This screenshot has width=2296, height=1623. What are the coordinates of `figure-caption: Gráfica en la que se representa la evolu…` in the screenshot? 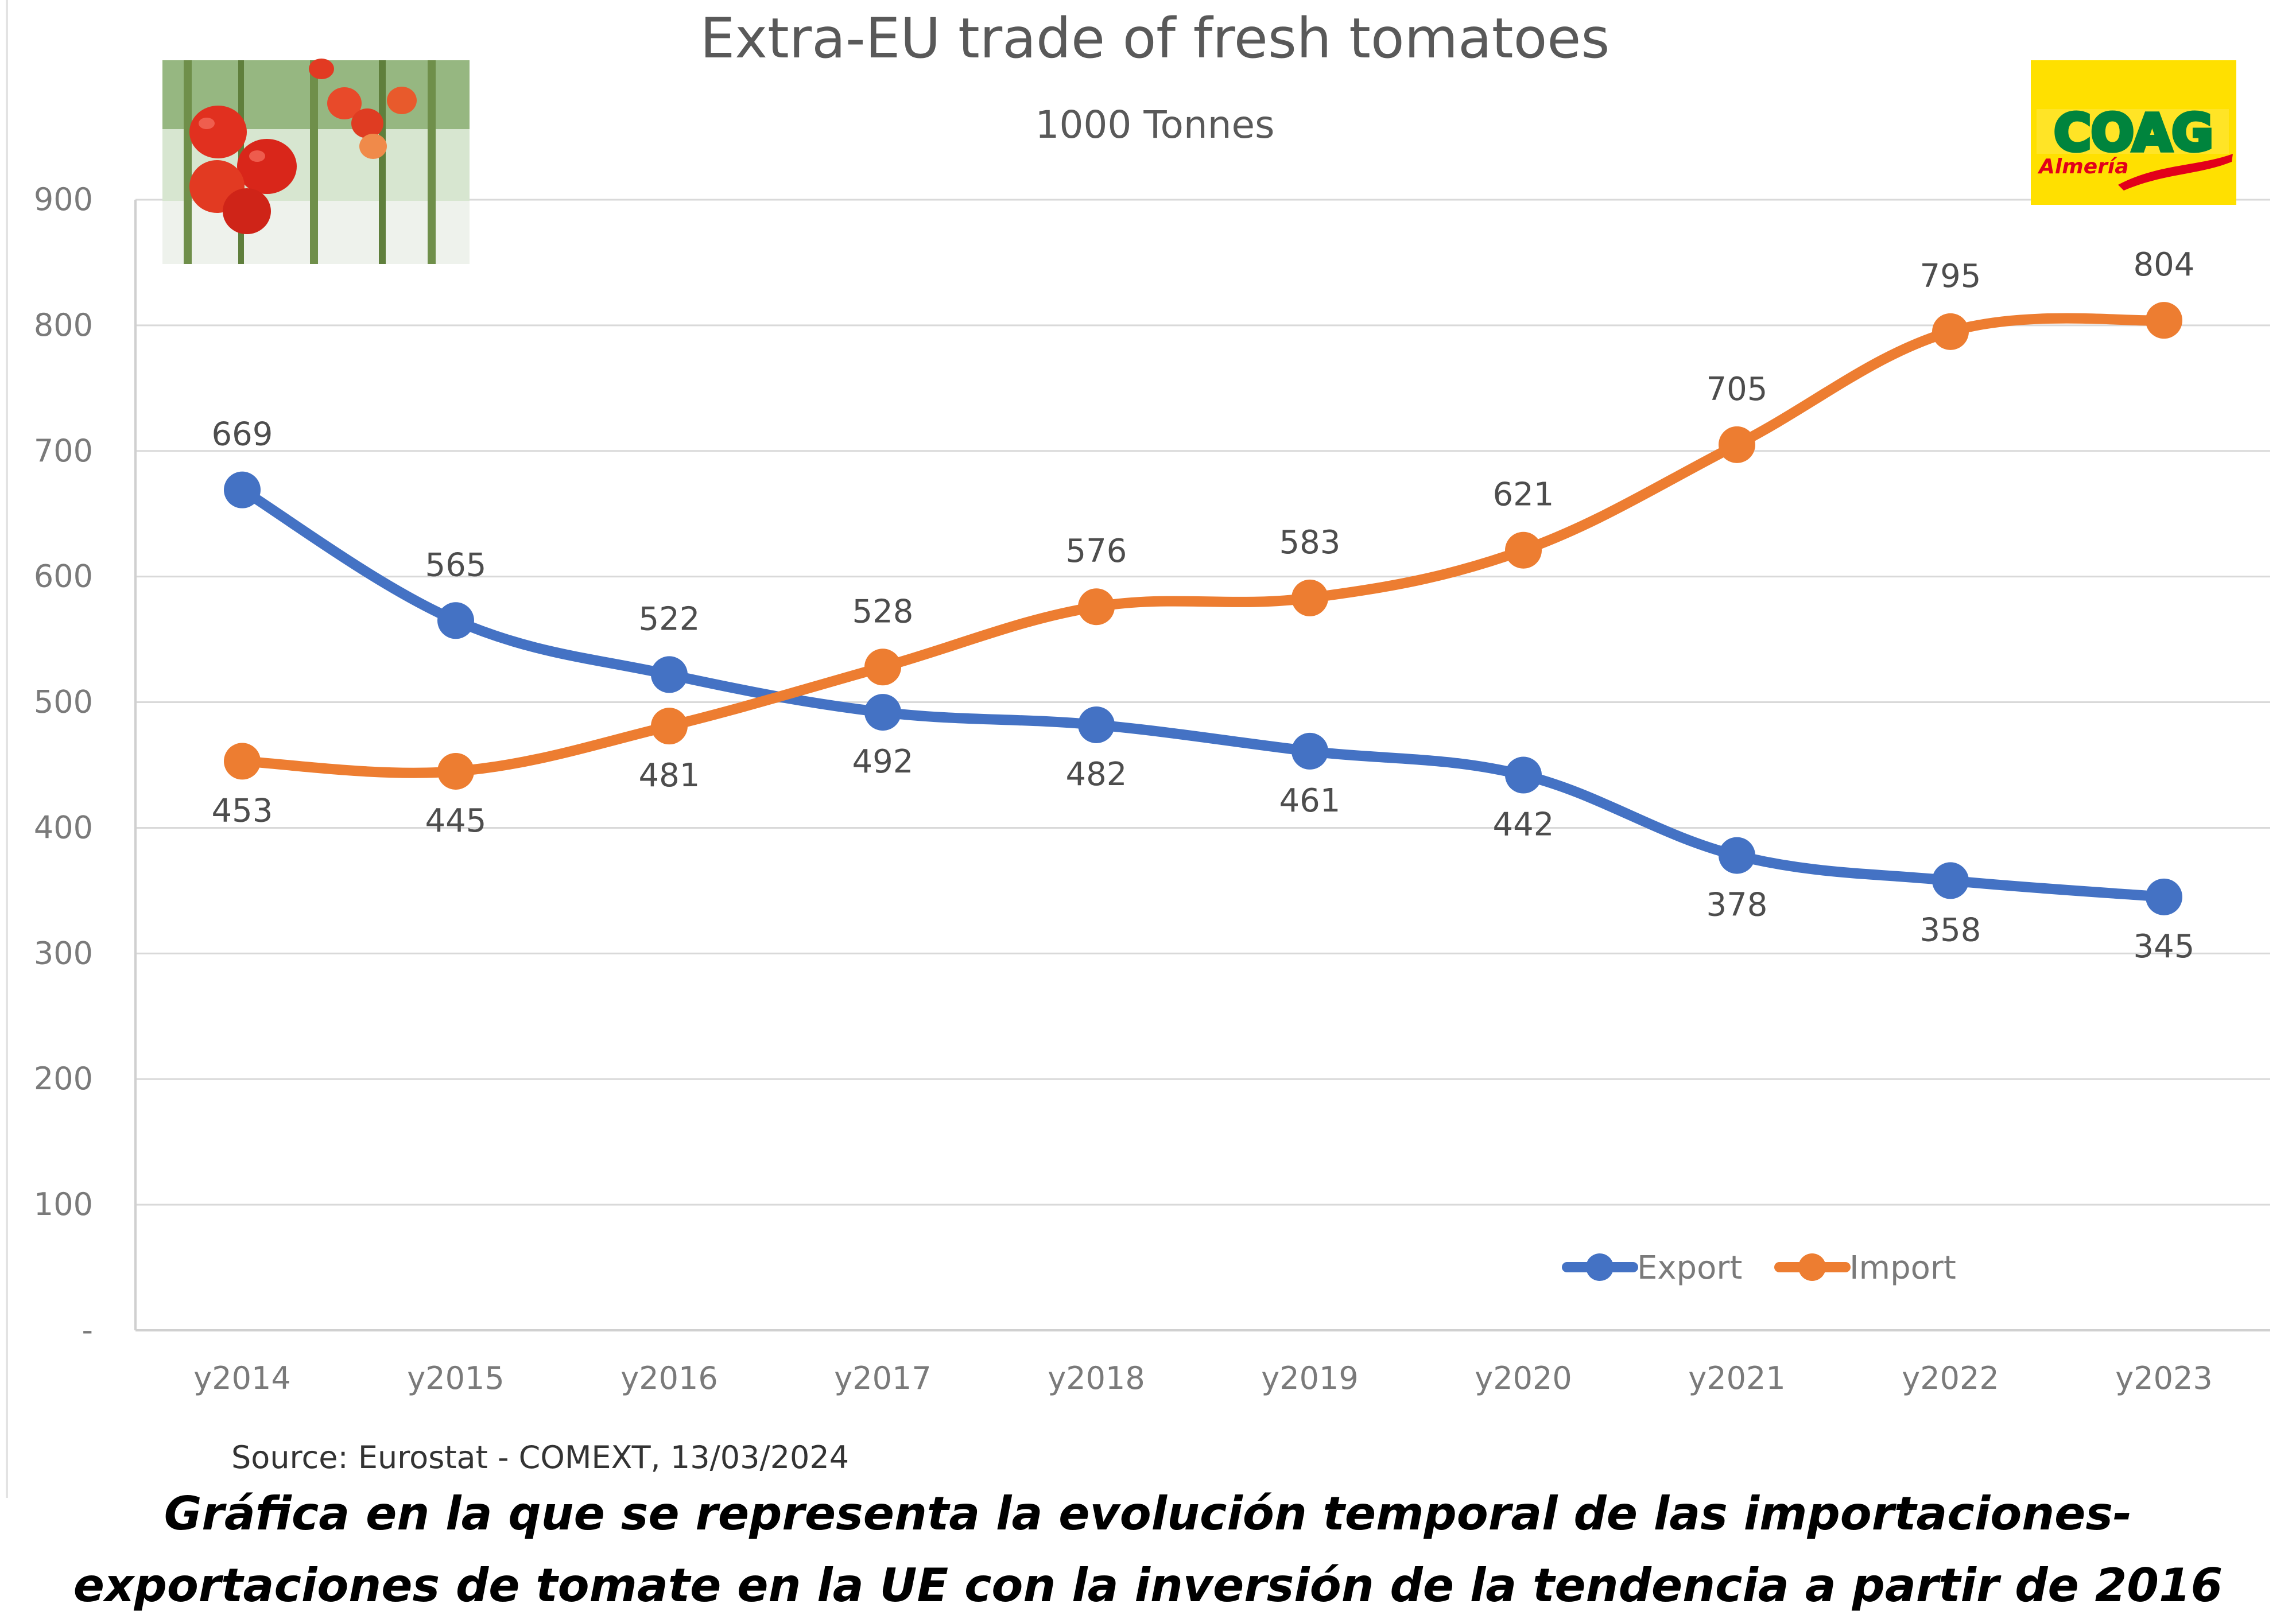 It's located at (1148, 1549).